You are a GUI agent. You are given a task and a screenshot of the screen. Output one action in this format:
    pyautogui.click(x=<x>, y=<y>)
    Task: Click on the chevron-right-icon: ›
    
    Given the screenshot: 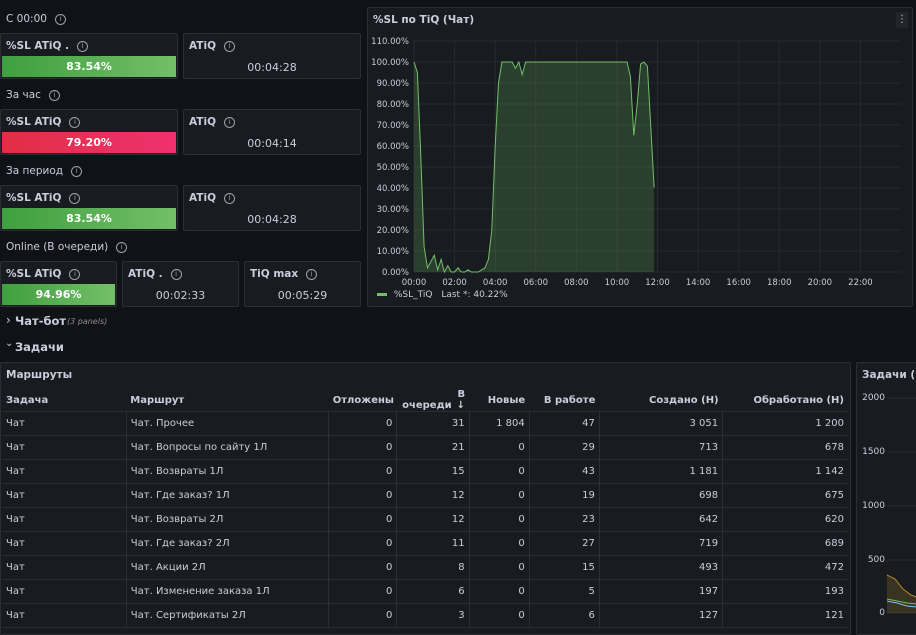 What is the action you would take?
    pyautogui.click(x=8, y=320)
    